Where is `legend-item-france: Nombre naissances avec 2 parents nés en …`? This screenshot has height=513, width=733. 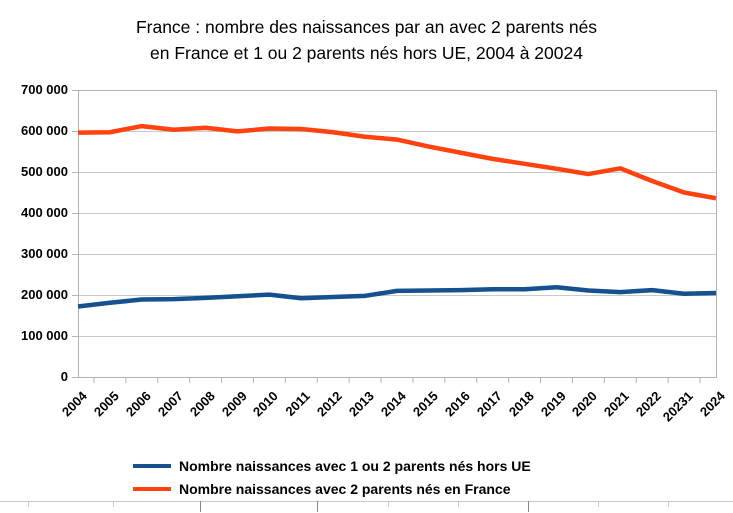
legend-item-france: Nombre naissances avec 2 parents nés en … is located at coordinates (332, 489).